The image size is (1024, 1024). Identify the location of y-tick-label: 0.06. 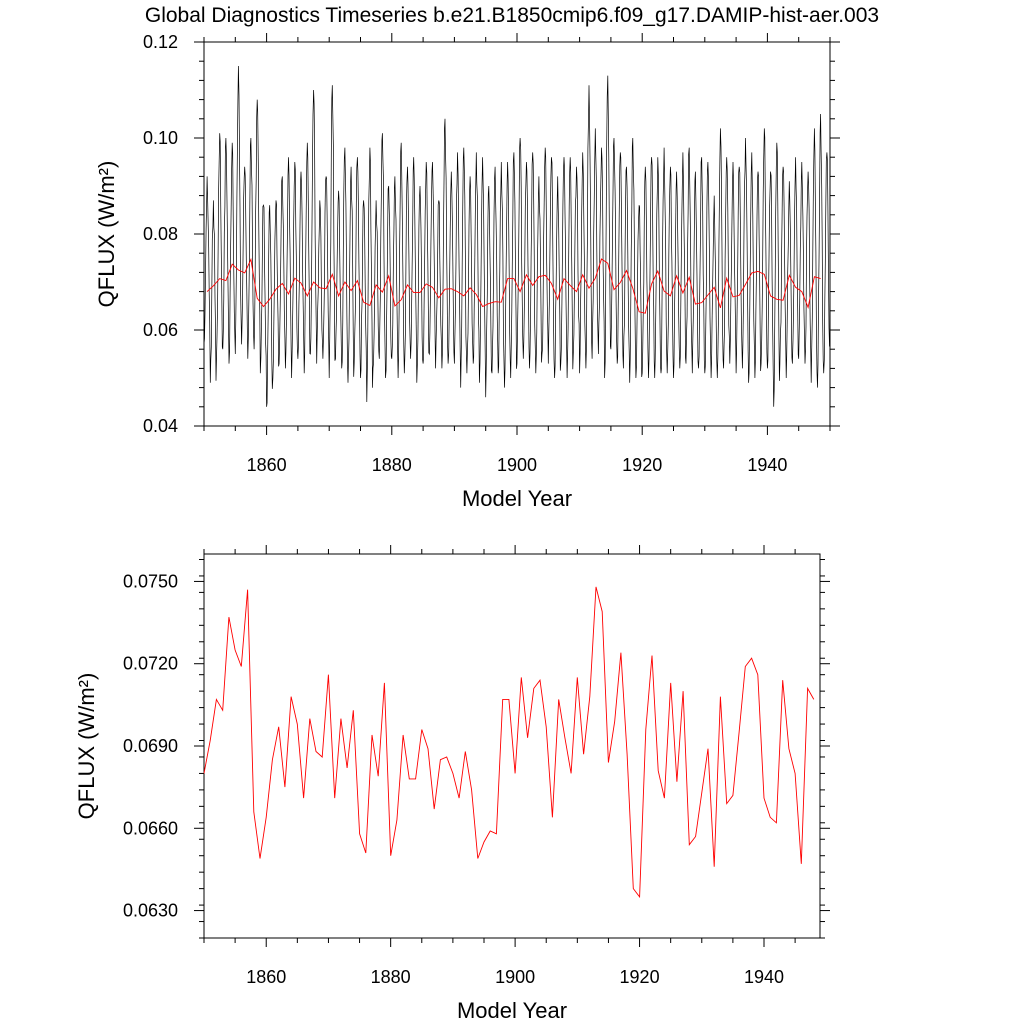
(160, 330).